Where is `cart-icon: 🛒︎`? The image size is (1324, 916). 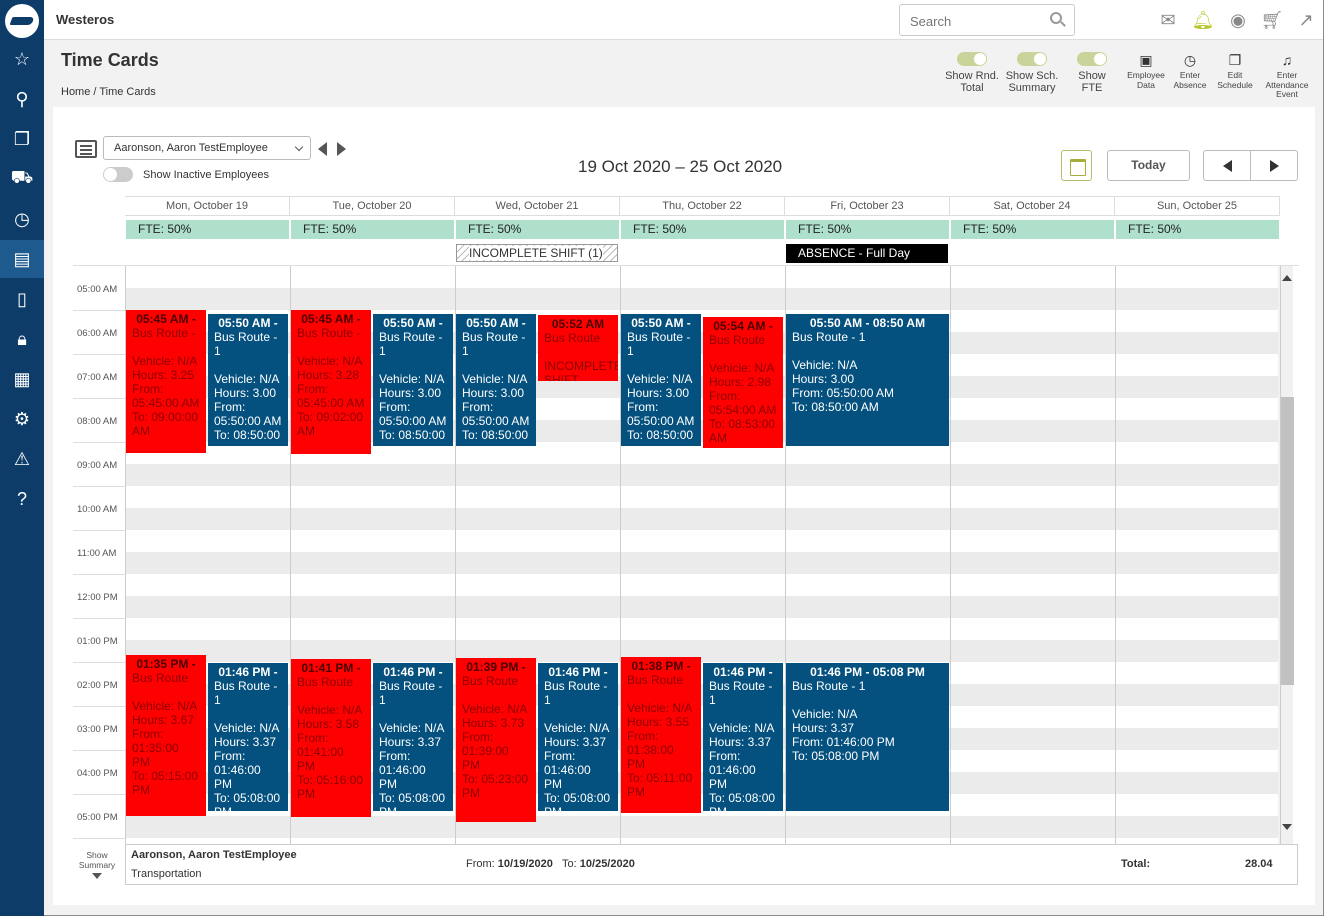
cart-icon: 🛒︎ is located at coordinates (1272, 19).